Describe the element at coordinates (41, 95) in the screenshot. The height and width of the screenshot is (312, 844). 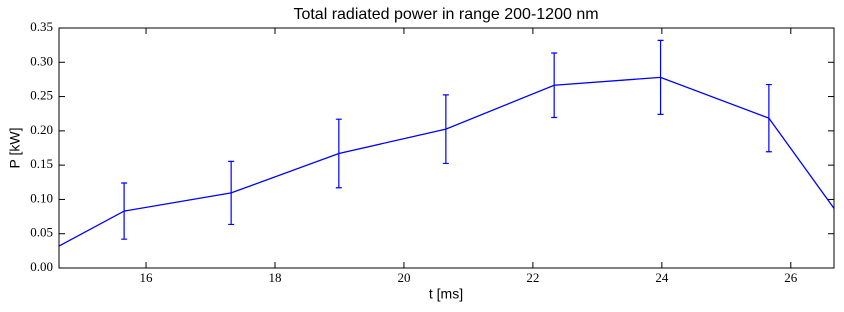
I see `y-tick-label: 0.25` at that location.